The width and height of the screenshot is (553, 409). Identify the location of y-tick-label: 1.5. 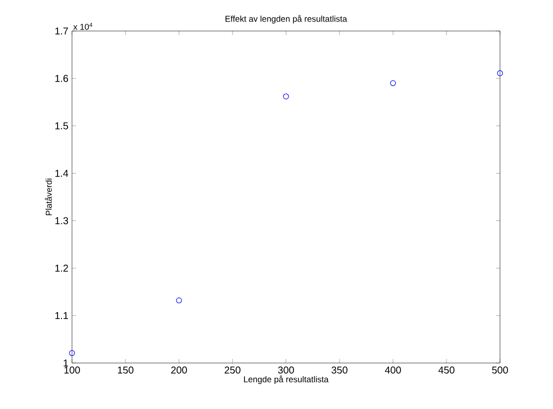
(61, 126).